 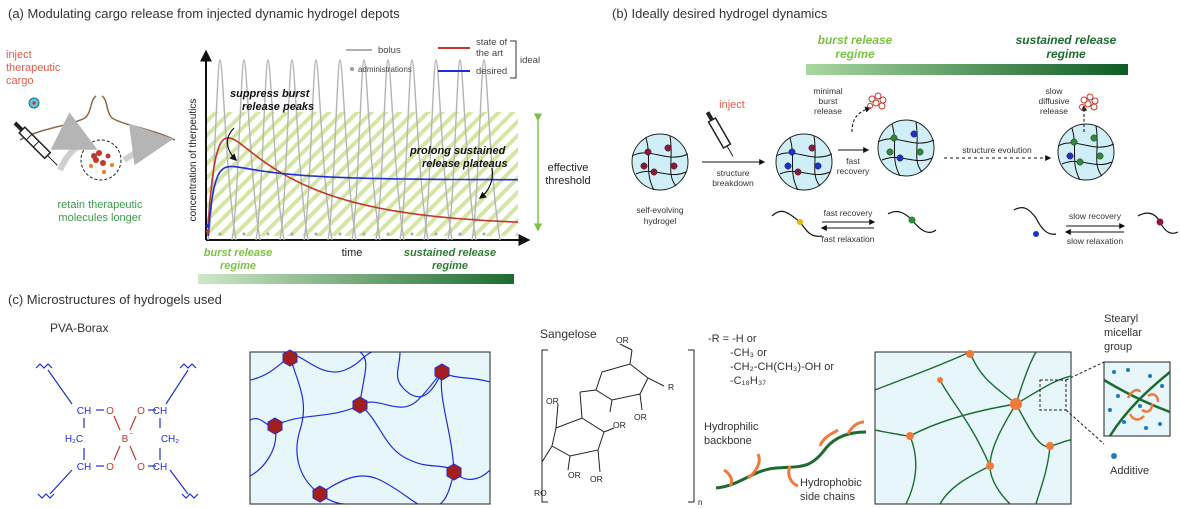 I want to click on minimal-label-3: release, so click(x=828, y=111).